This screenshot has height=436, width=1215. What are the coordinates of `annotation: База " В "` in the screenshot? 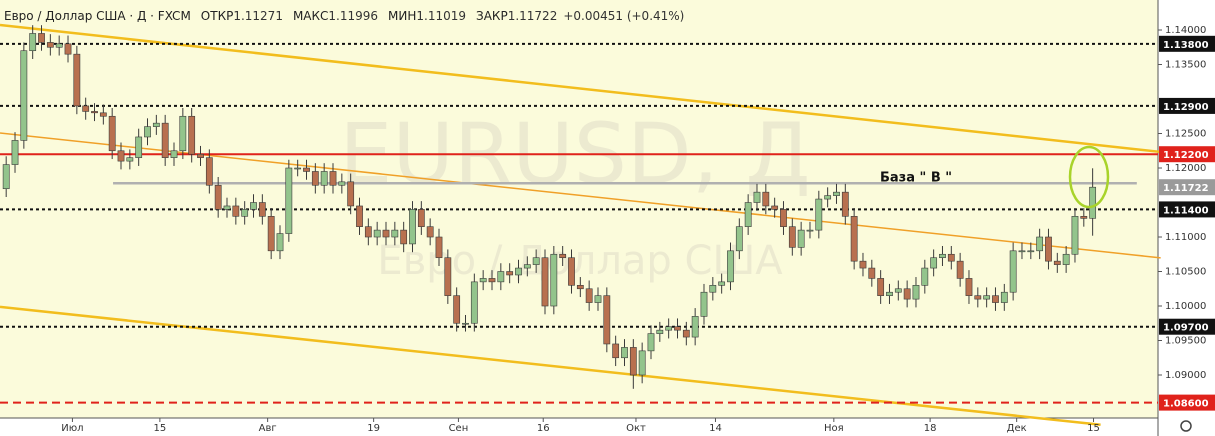 It's located at (916, 178).